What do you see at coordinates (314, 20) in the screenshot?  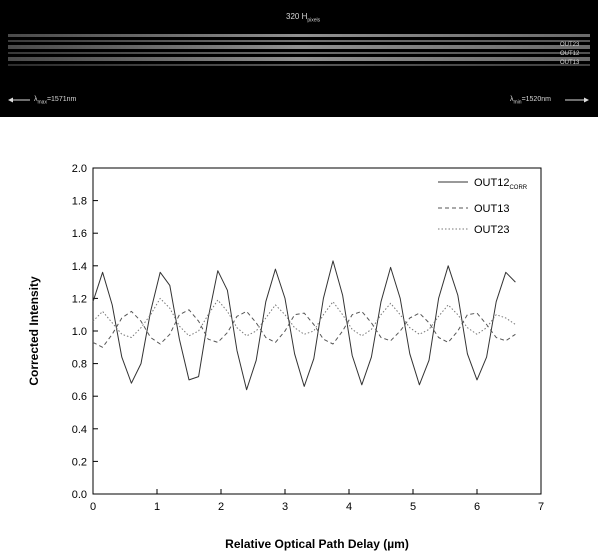 I see `pixels-label-sub: pixels` at bounding box center [314, 20].